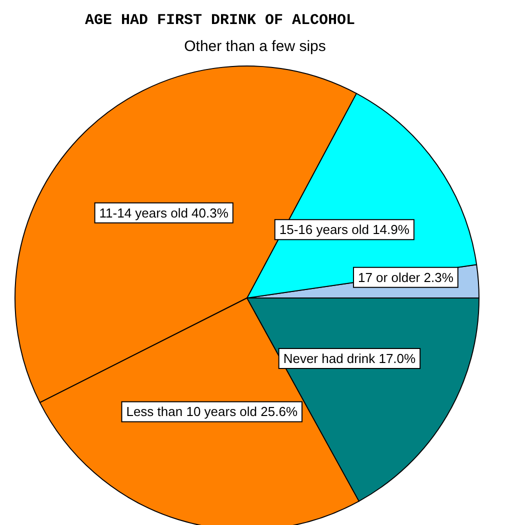 This screenshot has height=525, width=529. I want to click on chart-subtitle: Other than a few sips, so click(255, 46).